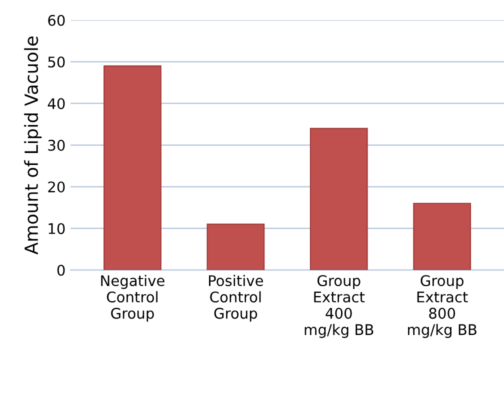 The height and width of the screenshot is (403, 504). Describe the element at coordinates (61, 270) in the screenshot. I see `y-tick-label: 0` at that location.